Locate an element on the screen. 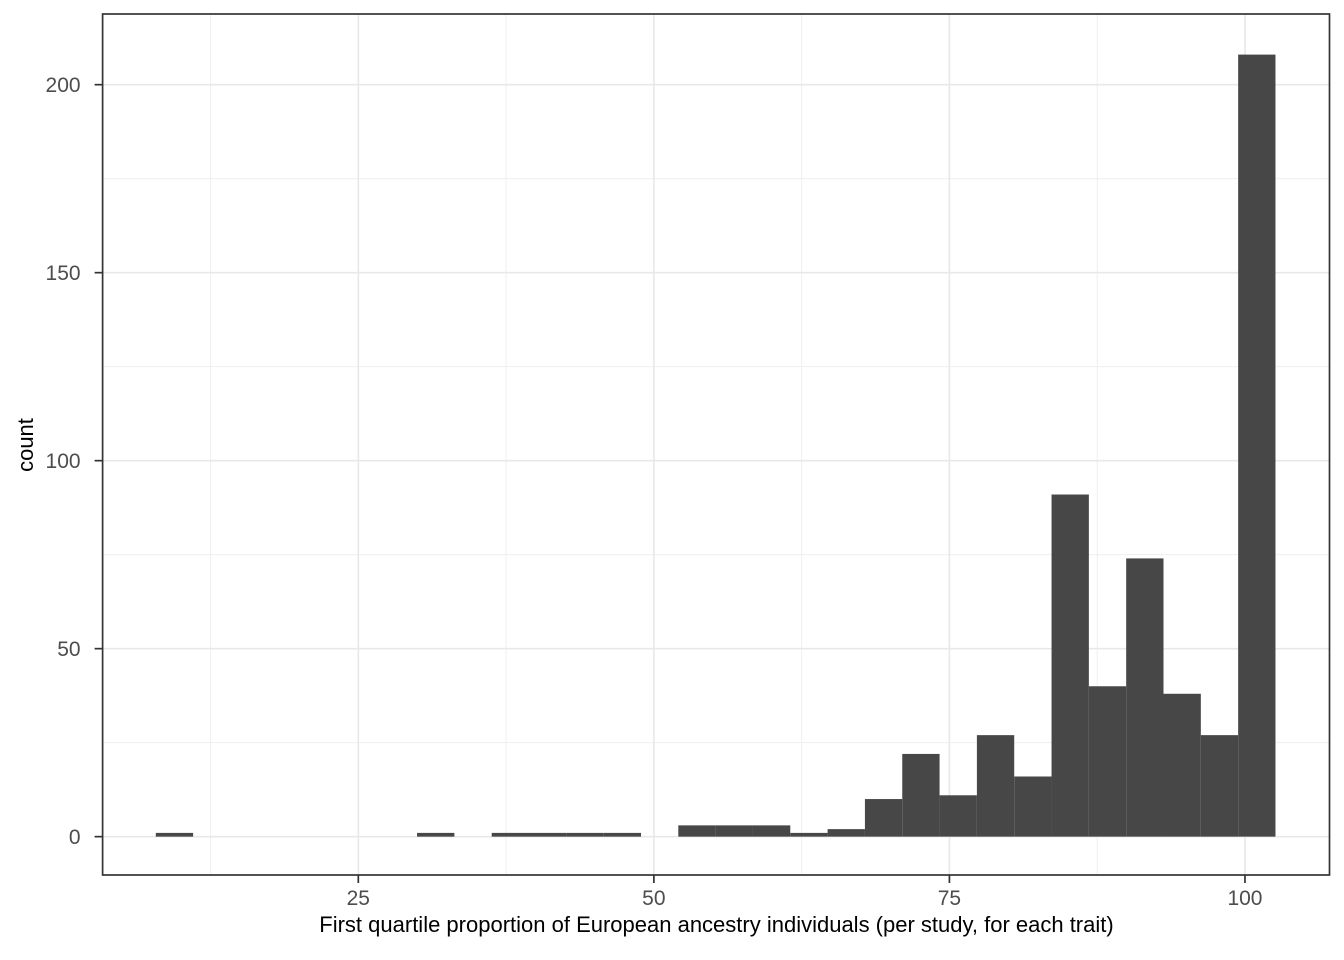  y-axis-tick-label: 150 is located at coordinates (63, 273).